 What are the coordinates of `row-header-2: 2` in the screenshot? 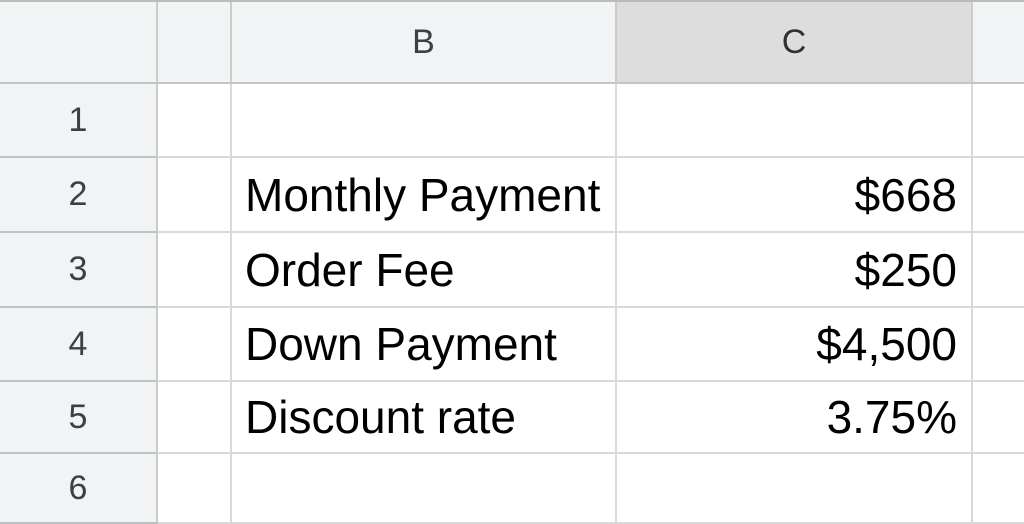 It's located at (79, 195).